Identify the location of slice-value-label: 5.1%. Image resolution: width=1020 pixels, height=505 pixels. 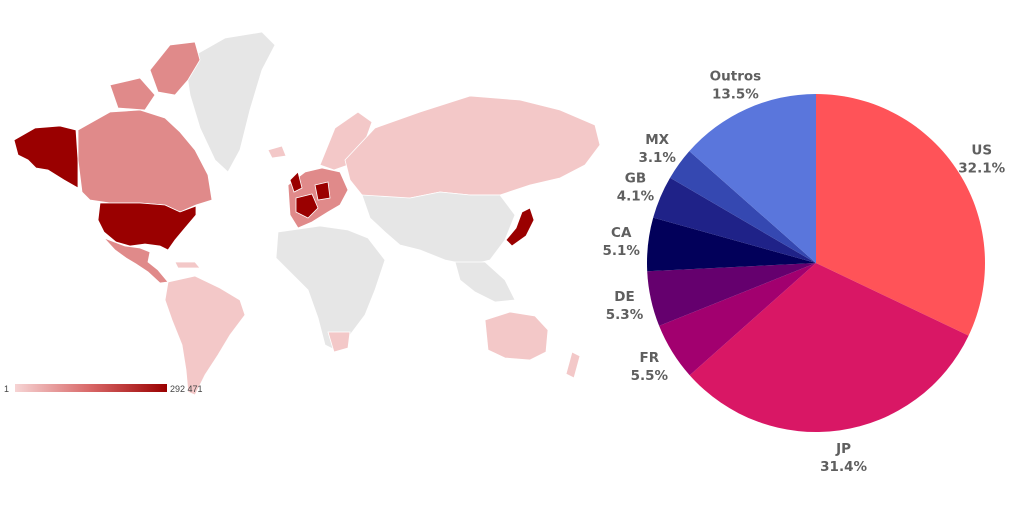
(621, 251).